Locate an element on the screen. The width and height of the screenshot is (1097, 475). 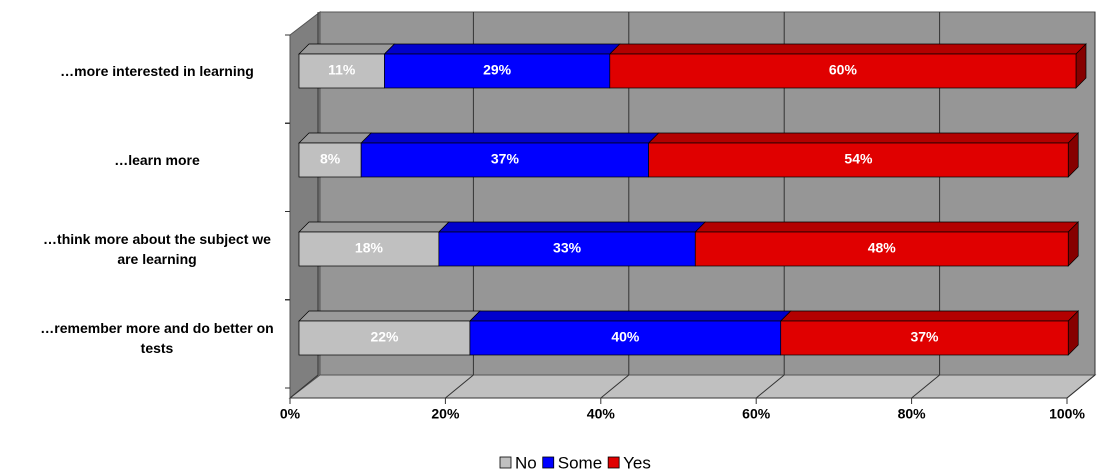
x-tick-label: 40% is located at coordinates (601, 414).